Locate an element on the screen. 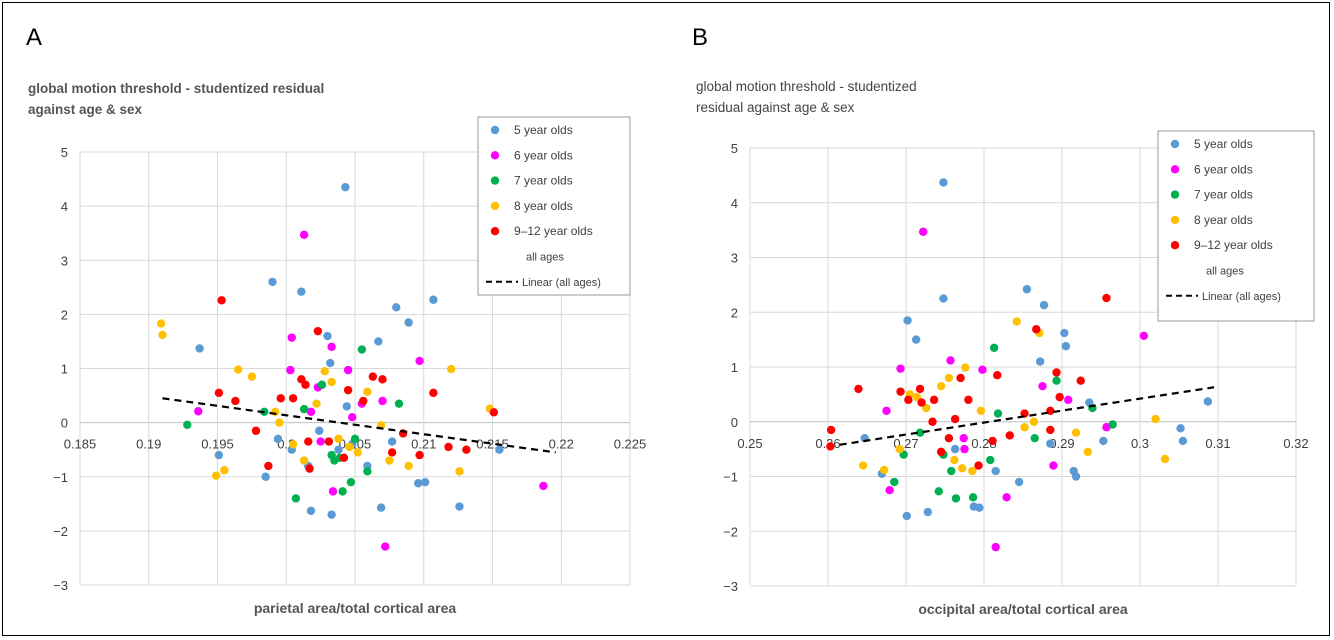 The image size is (1334, 640). legend-label: 6 year olds is located at coordinates (1223, 169).